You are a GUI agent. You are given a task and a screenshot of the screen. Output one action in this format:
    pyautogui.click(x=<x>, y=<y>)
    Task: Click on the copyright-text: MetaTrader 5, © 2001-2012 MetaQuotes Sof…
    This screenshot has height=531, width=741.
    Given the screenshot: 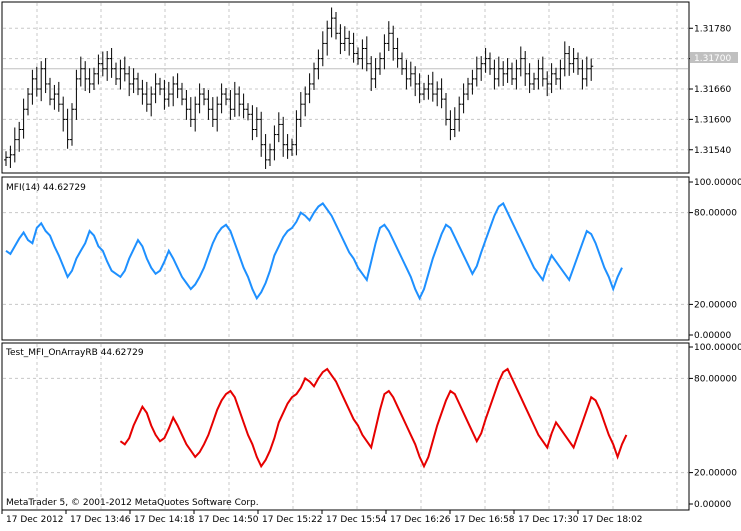 What is the action you would take?
    pyautogui.click(x=132, y=503)
    